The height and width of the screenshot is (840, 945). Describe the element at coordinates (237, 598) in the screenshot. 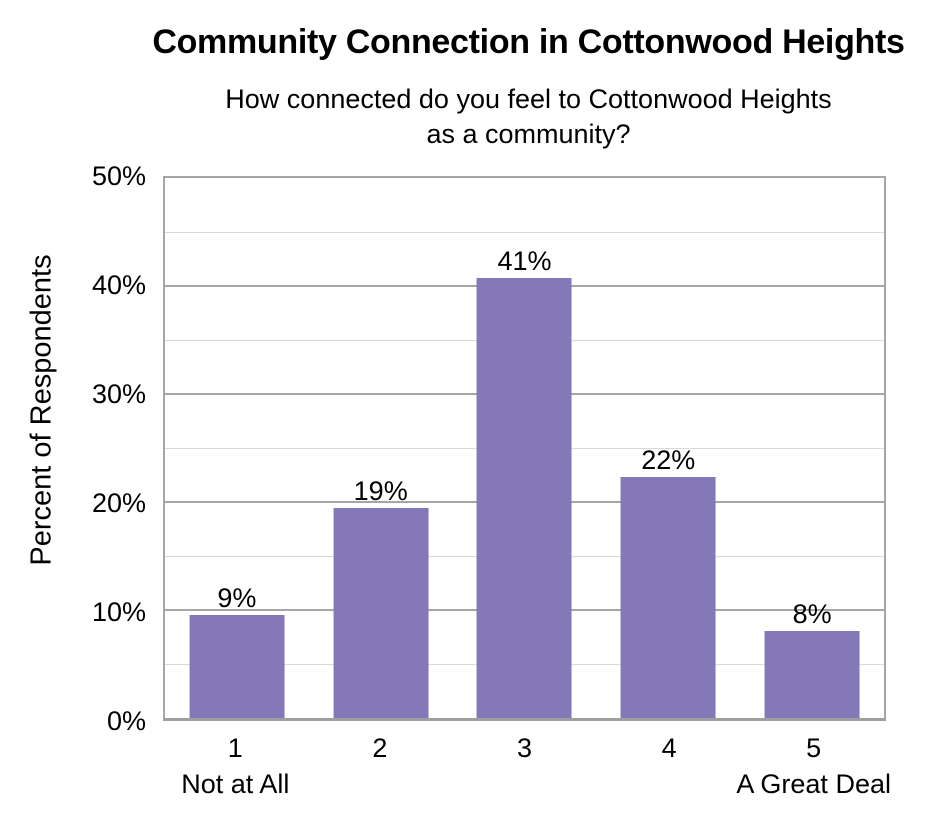

I see `bar-value-label-1: 9%` at that location.